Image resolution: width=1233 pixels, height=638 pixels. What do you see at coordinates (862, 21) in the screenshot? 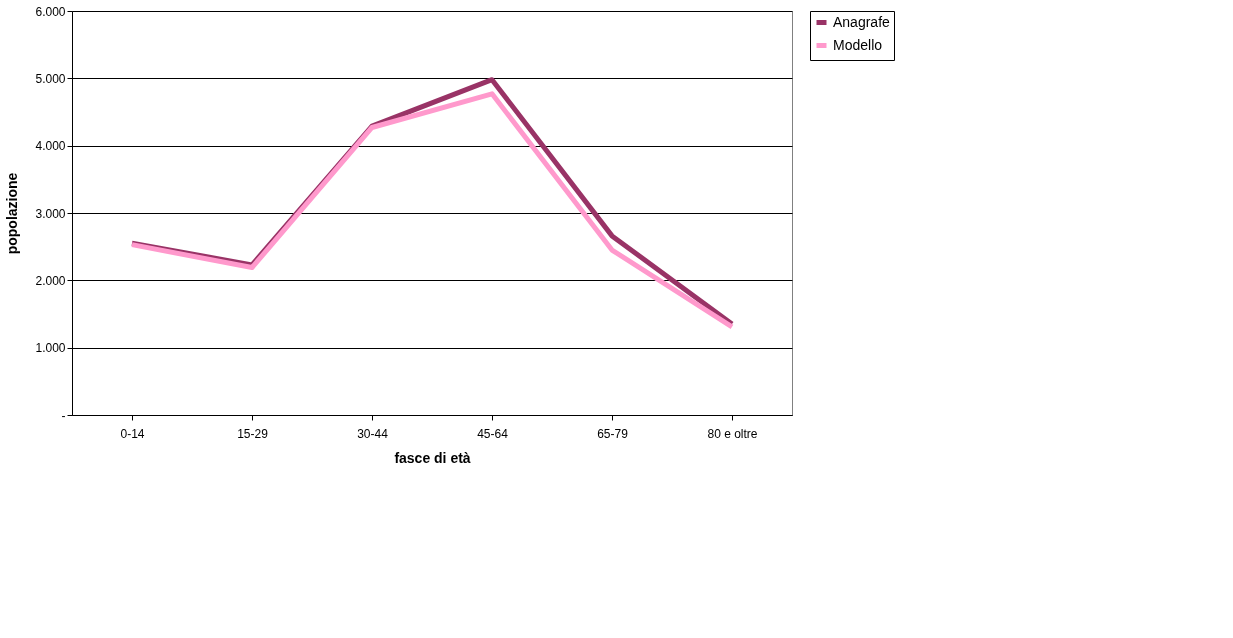
I see `legend-label: Anagrafe` at bounding box center [862, 21].